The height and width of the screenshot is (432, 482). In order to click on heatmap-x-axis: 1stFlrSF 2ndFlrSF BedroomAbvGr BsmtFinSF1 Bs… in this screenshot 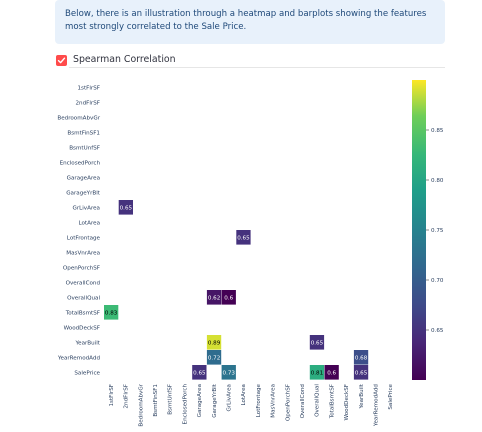, I will do `click(251, 405)`.